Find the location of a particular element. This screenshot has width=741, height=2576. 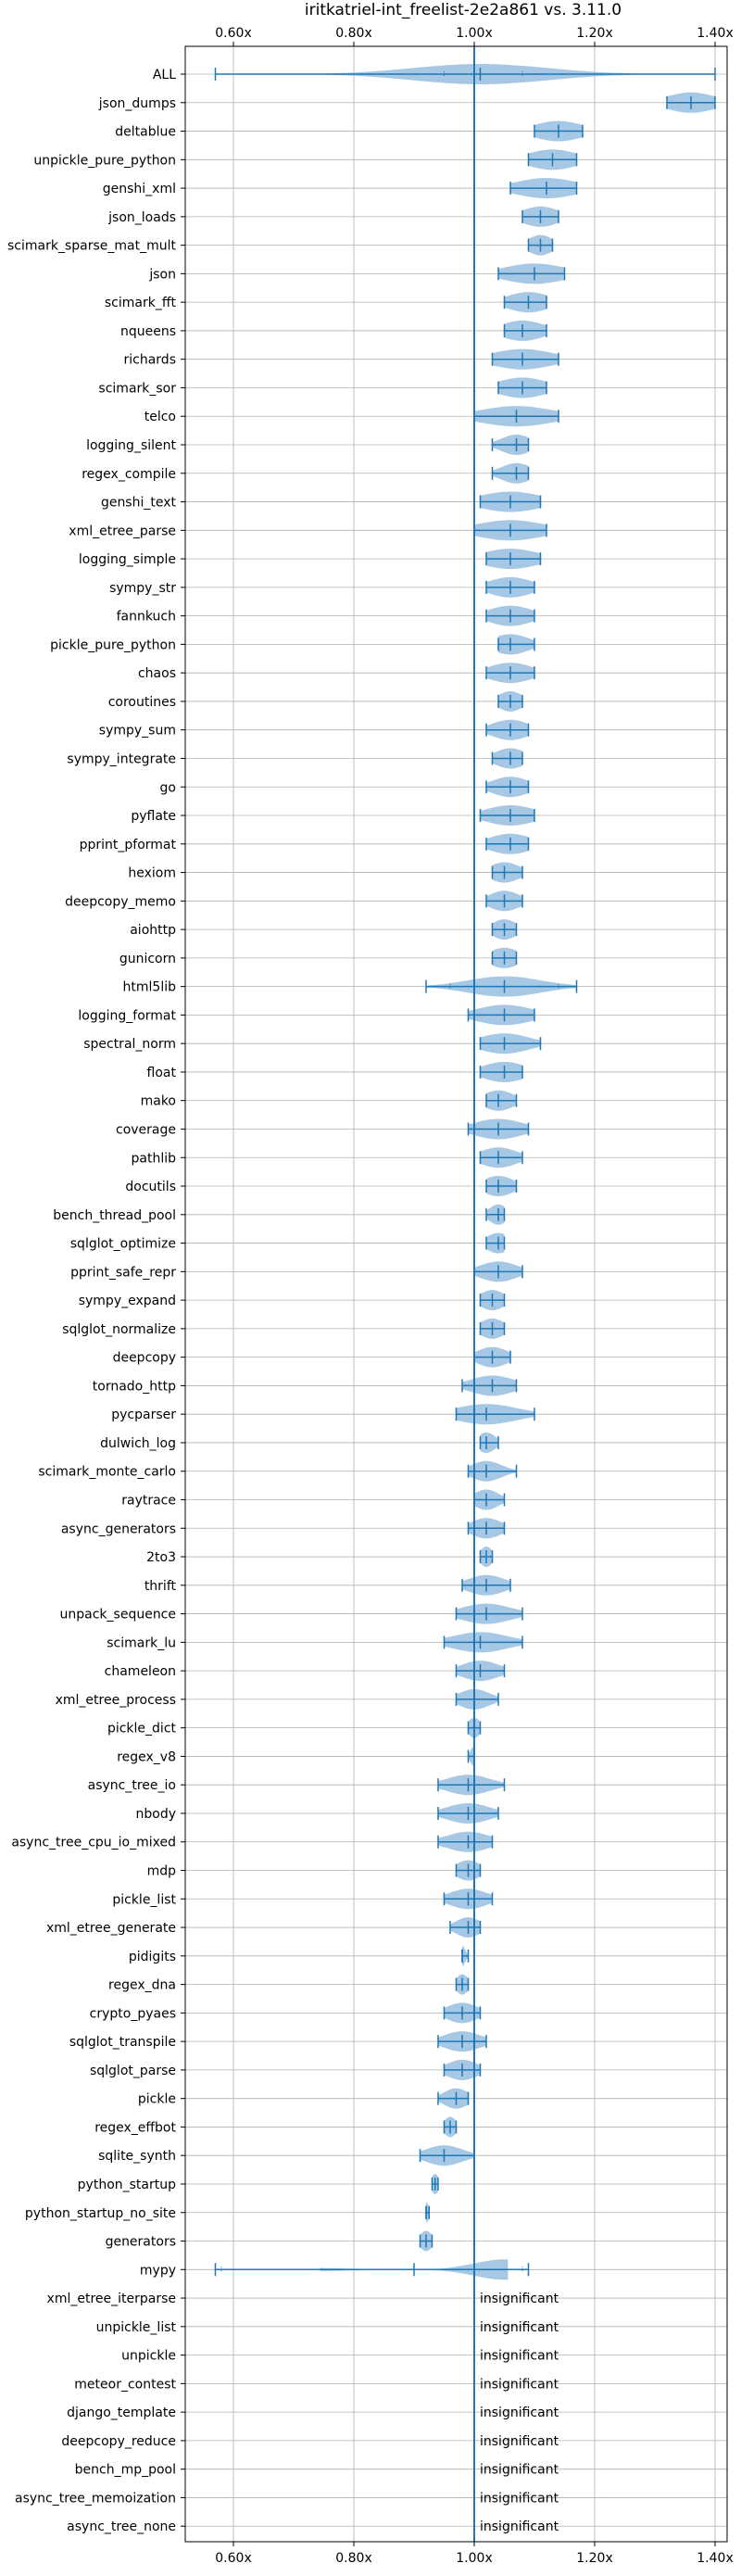

benchmark-label: mako is located at coordinates (158, 1101).